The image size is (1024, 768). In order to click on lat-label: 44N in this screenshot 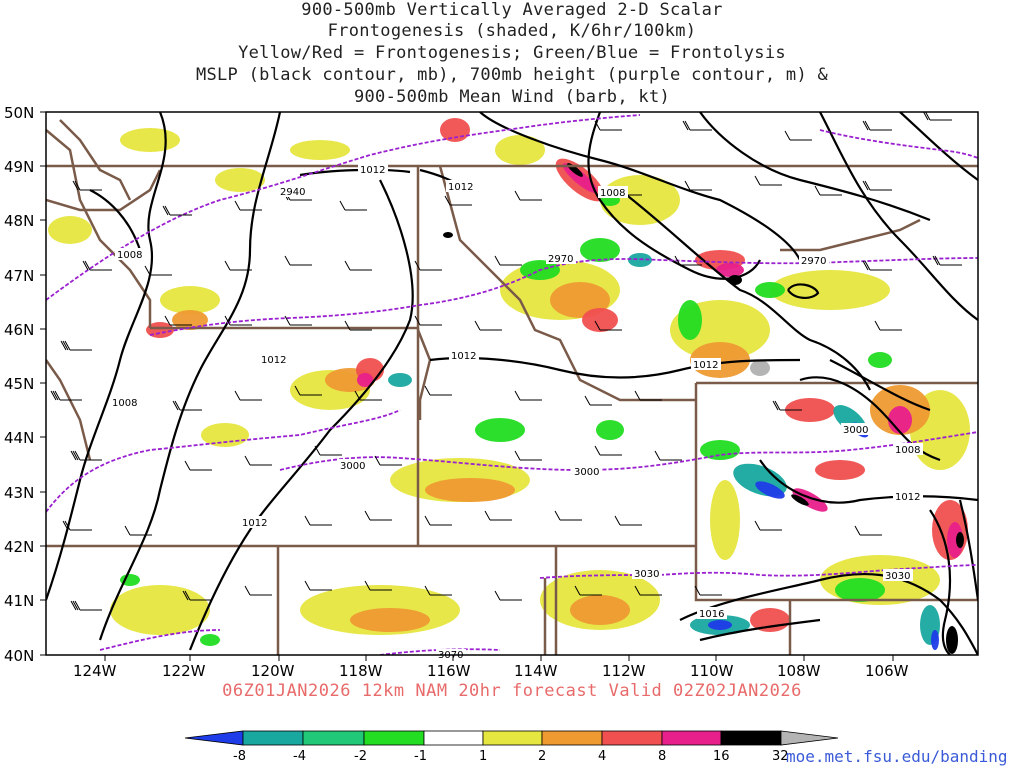, I will do `click(19, 438)`.